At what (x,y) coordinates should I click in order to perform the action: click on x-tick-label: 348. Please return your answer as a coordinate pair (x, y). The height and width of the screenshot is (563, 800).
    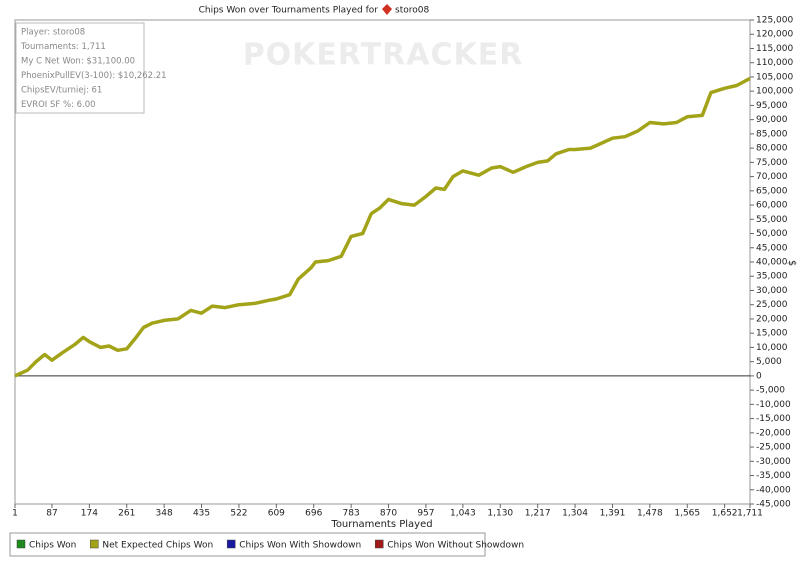
    Looking at the image, I should click on (164, 514).